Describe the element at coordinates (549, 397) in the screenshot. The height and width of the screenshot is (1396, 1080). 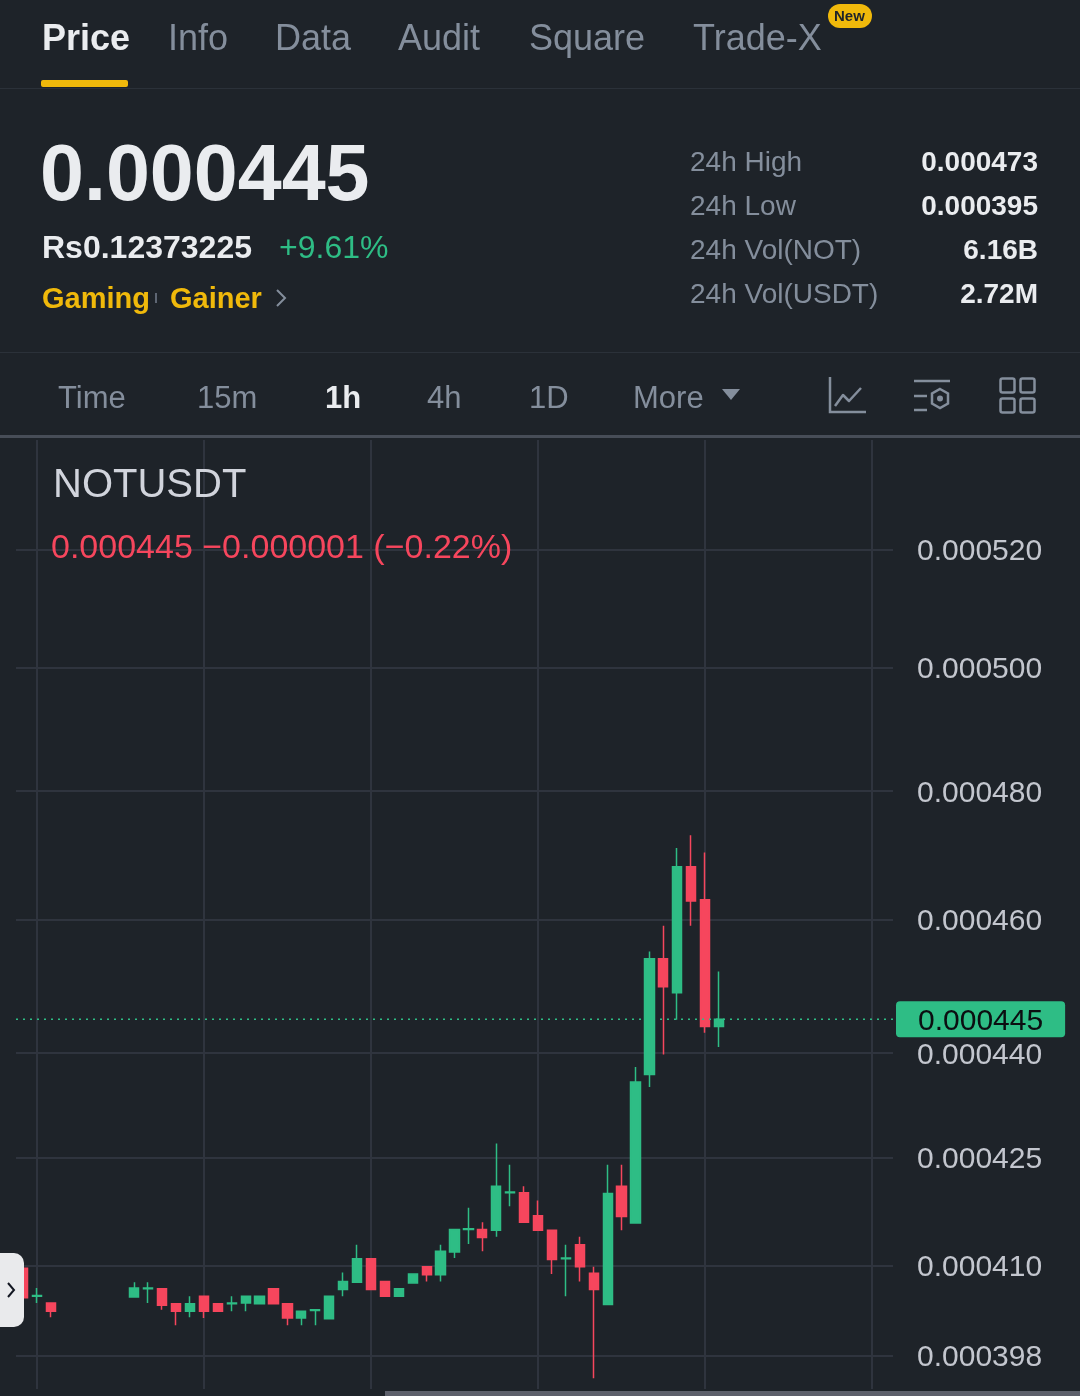
I see `text: 1D` at that location.